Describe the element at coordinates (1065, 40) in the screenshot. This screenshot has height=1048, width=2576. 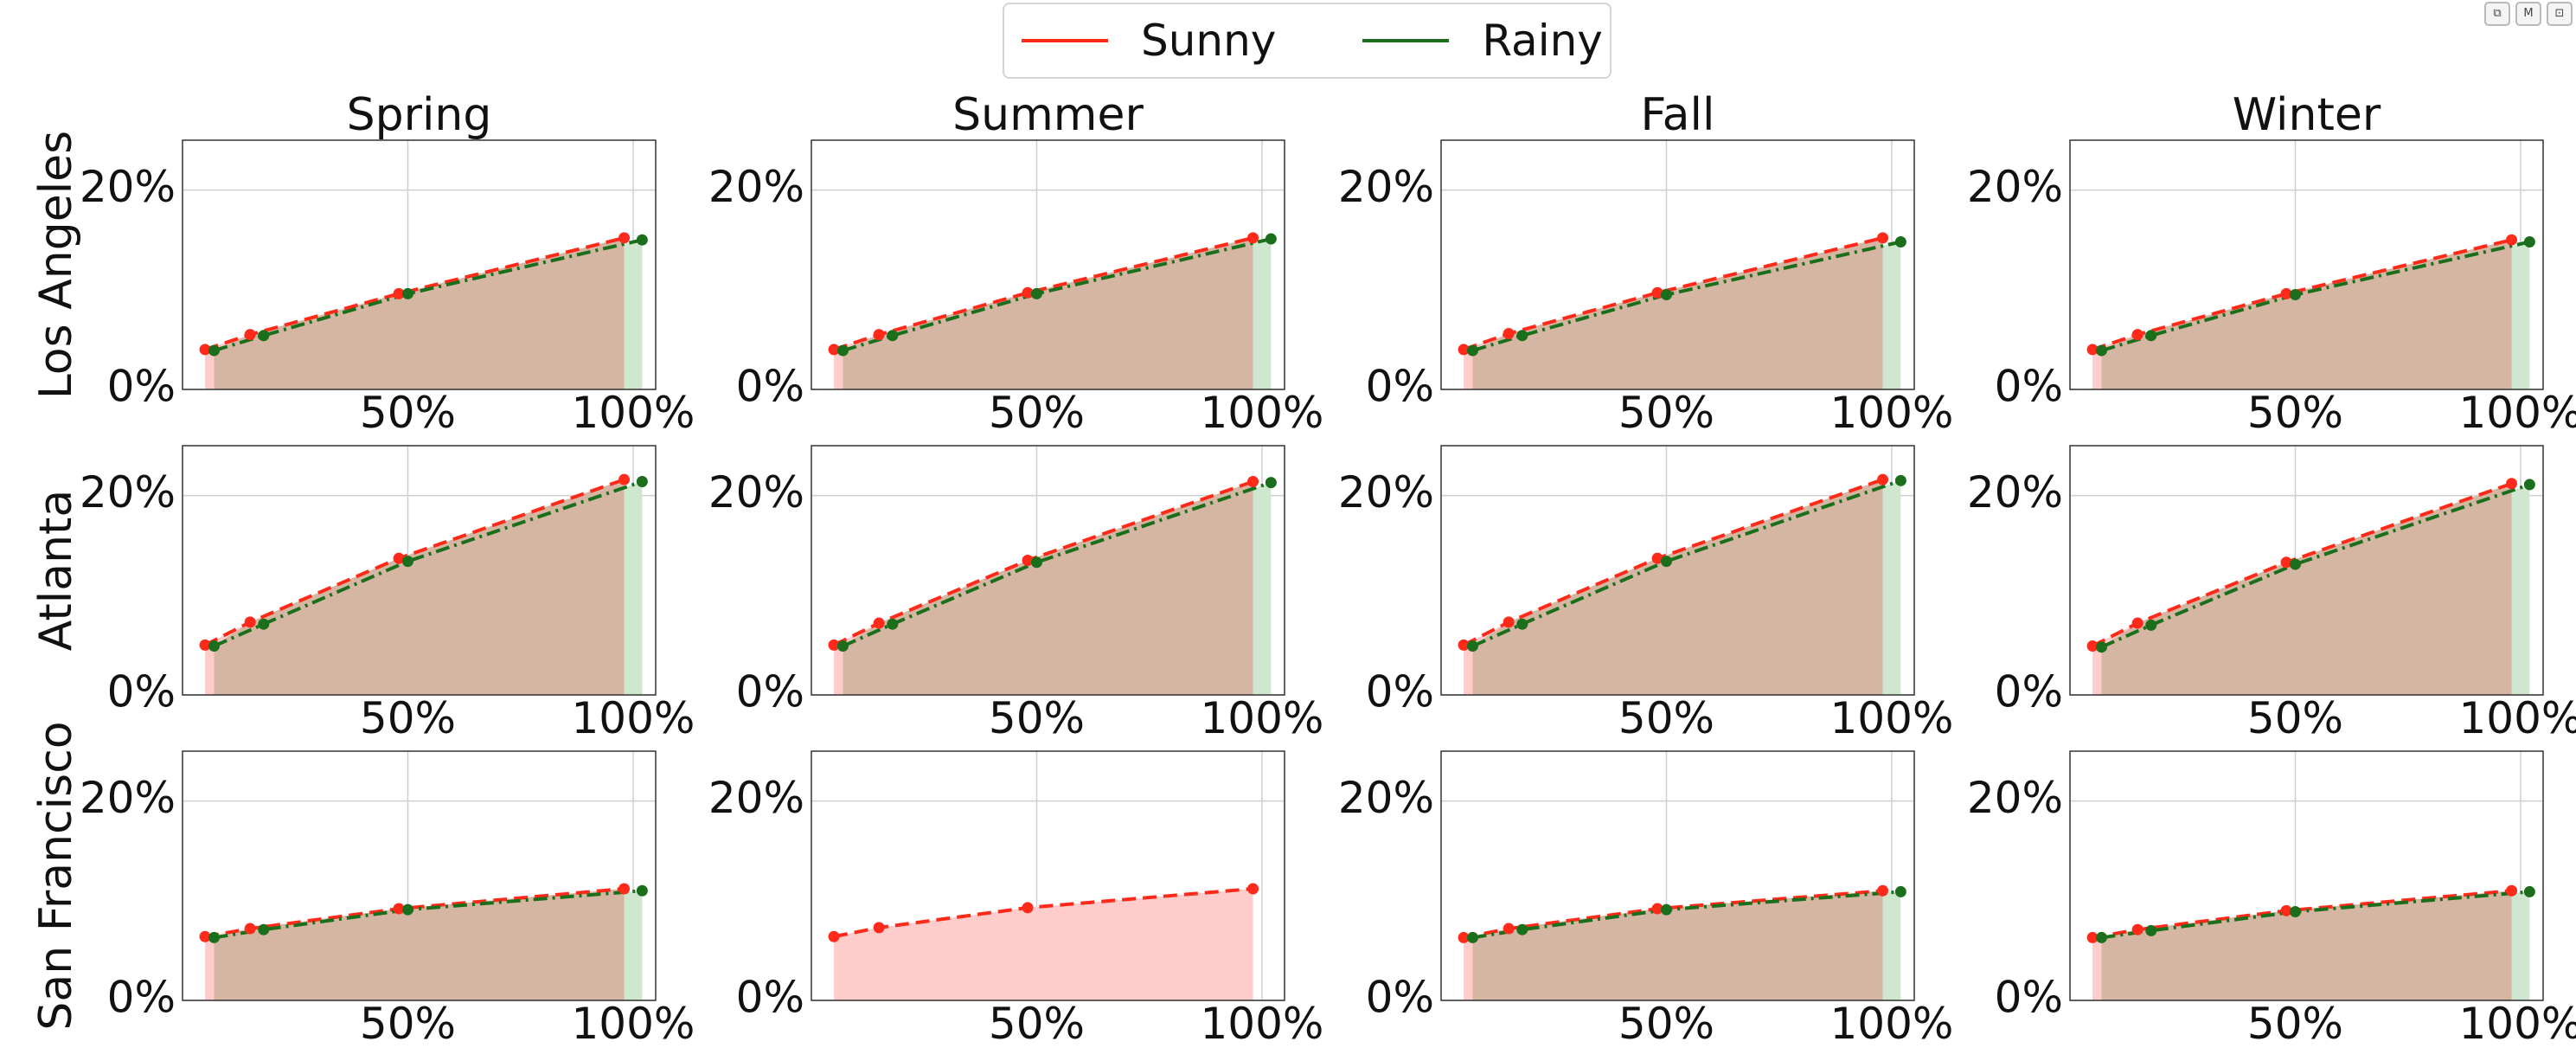
I see `legend-line-sunny` at that location.